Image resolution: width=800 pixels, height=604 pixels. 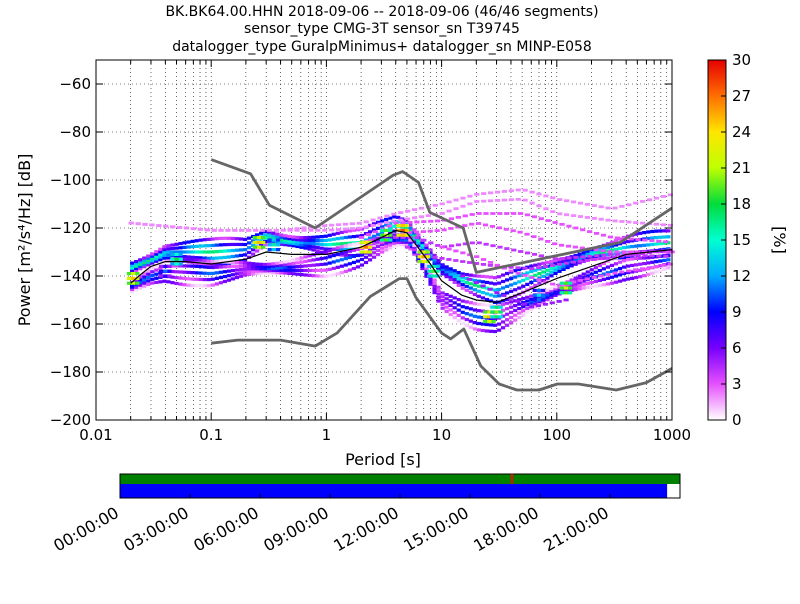 What do you see at coordinates (70, 228) in the screenshot?
I see `y-tick-label: −120` at bounding box center [70, 228].